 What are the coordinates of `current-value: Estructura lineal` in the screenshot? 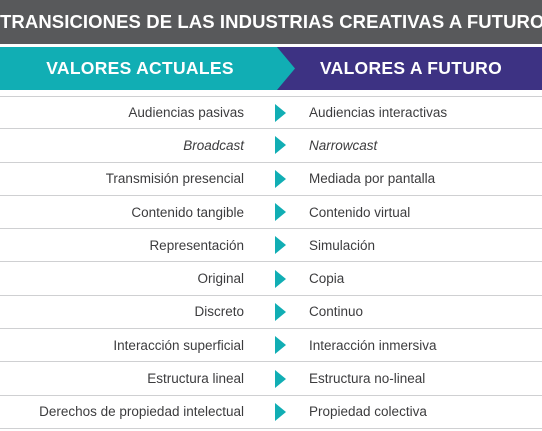 It's located at (195, 379).